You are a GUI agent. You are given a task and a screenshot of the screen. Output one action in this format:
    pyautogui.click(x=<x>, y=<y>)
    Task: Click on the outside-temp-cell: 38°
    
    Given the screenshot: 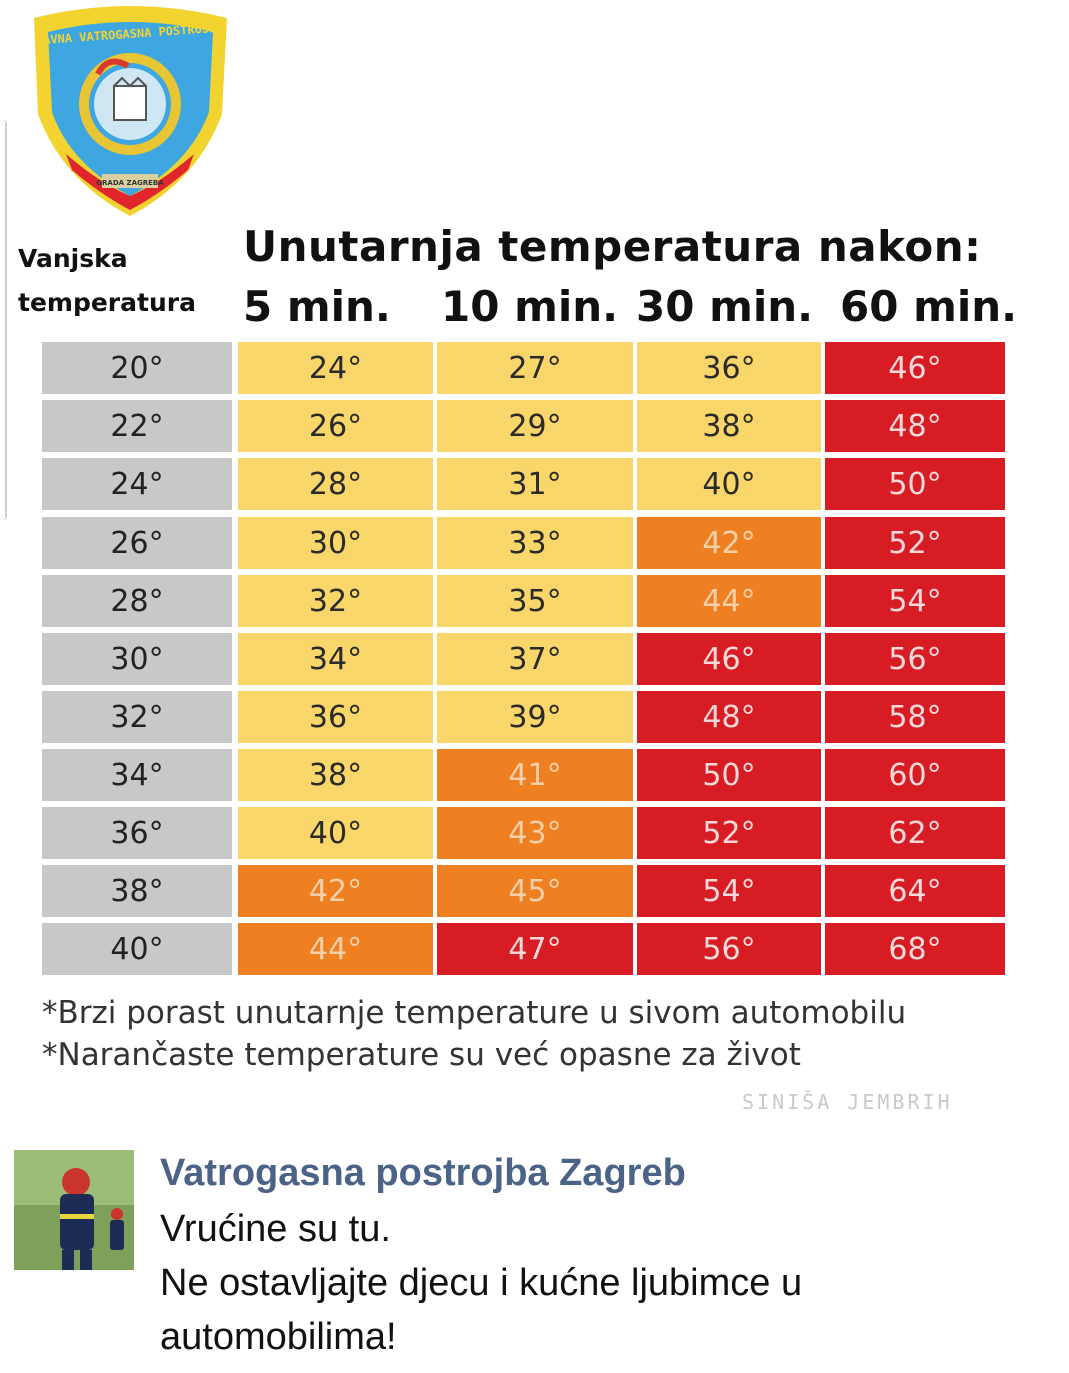 What is the action you would take?
    pyautogui.click(x=137, y=891)
    